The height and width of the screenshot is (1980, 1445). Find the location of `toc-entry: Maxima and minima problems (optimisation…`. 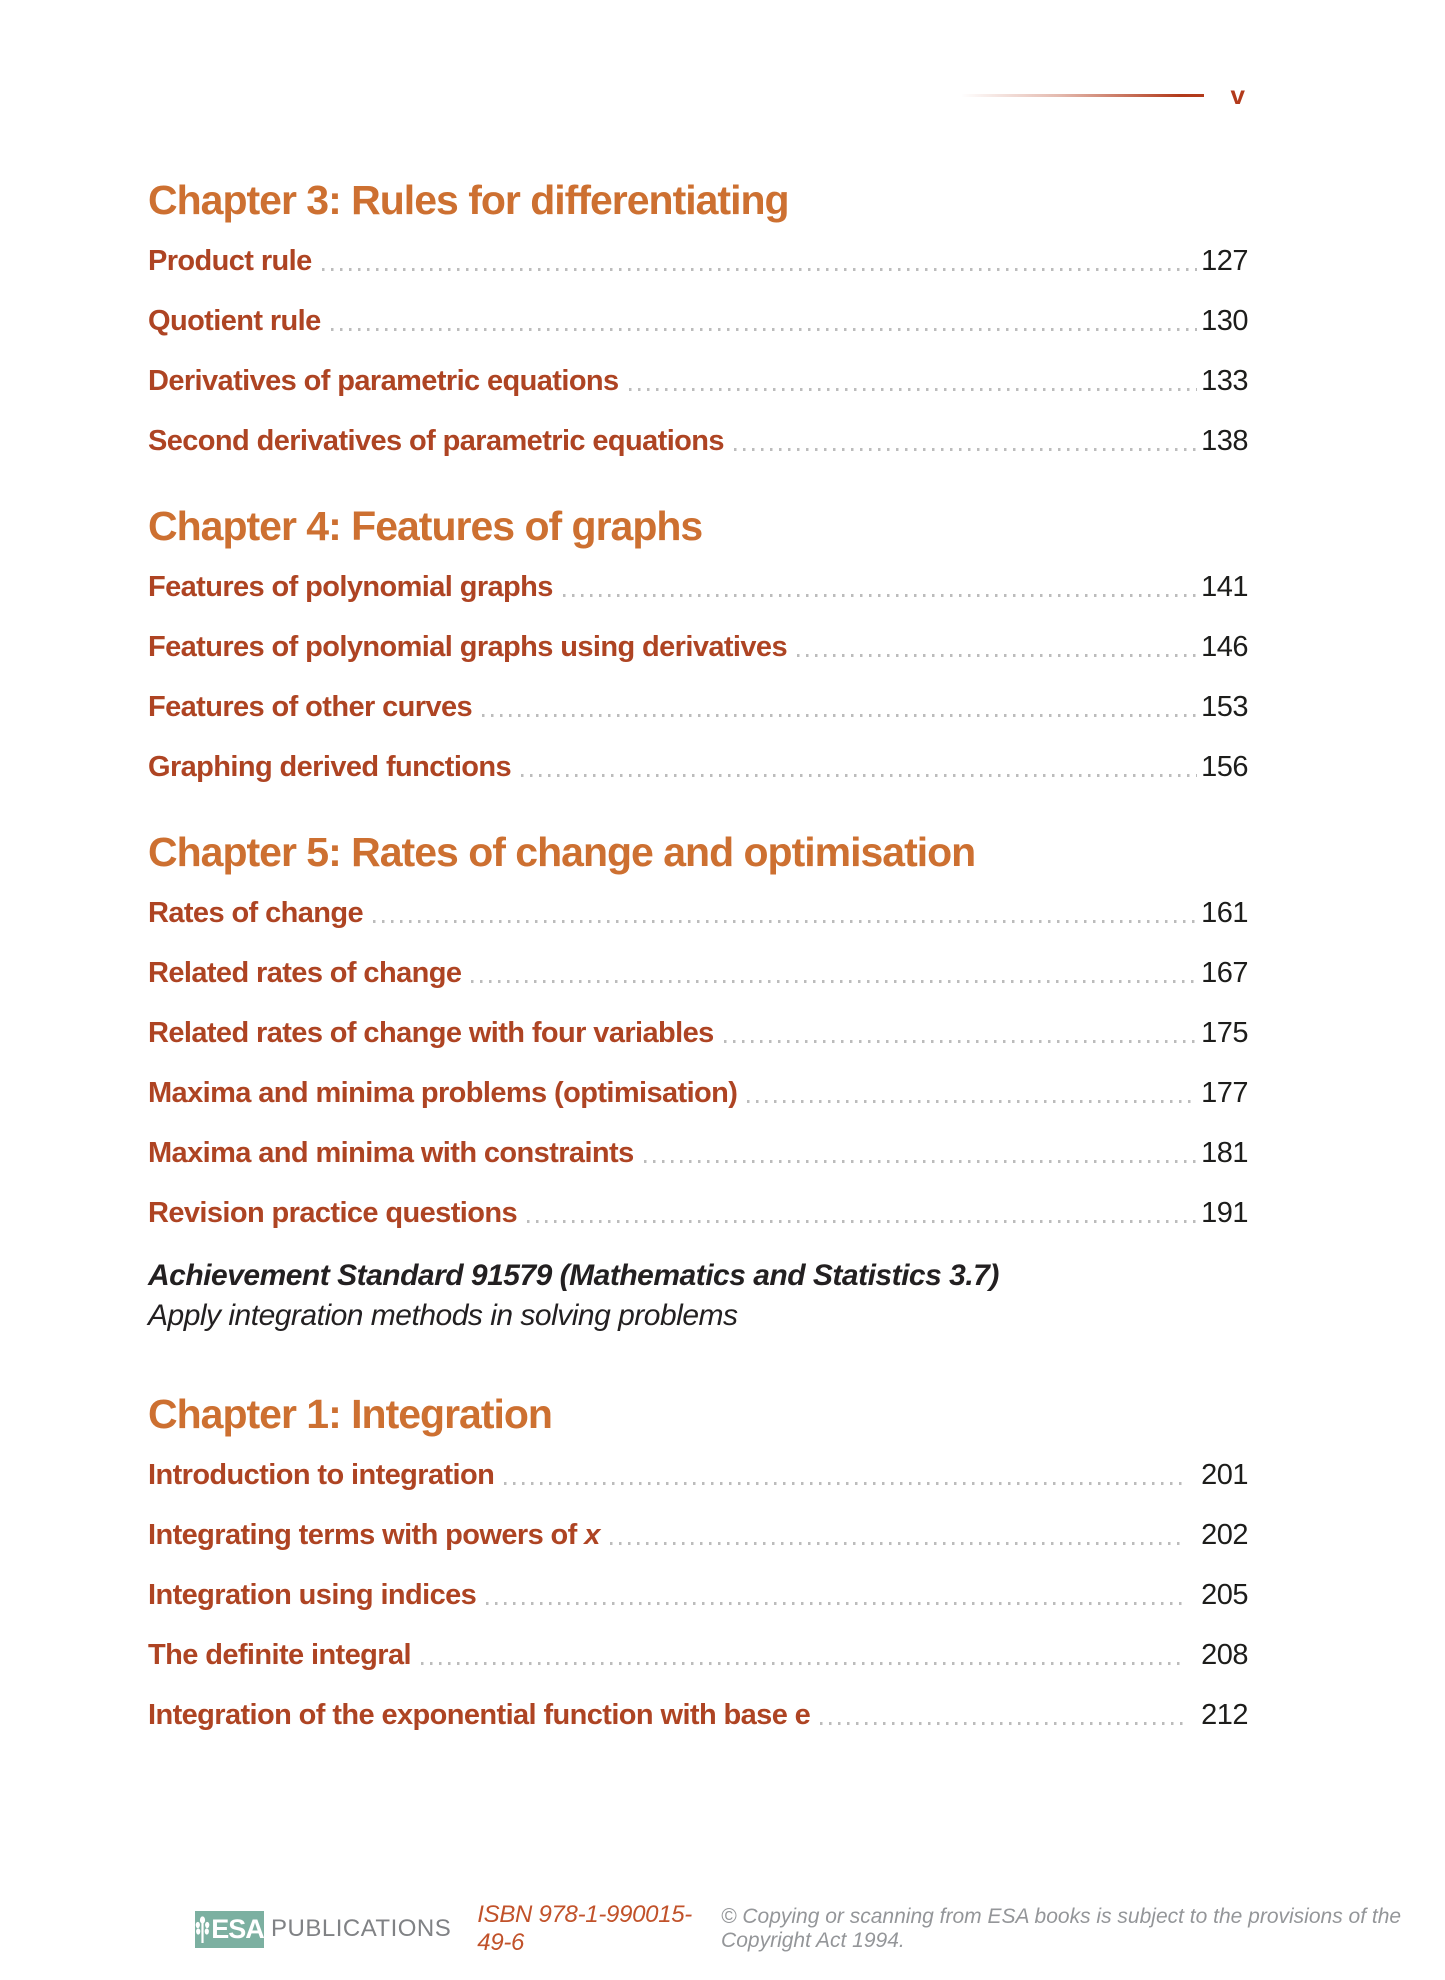

toc-entry: Maxima and minima problems (optimisation… is located at coordinates (698, 1093).